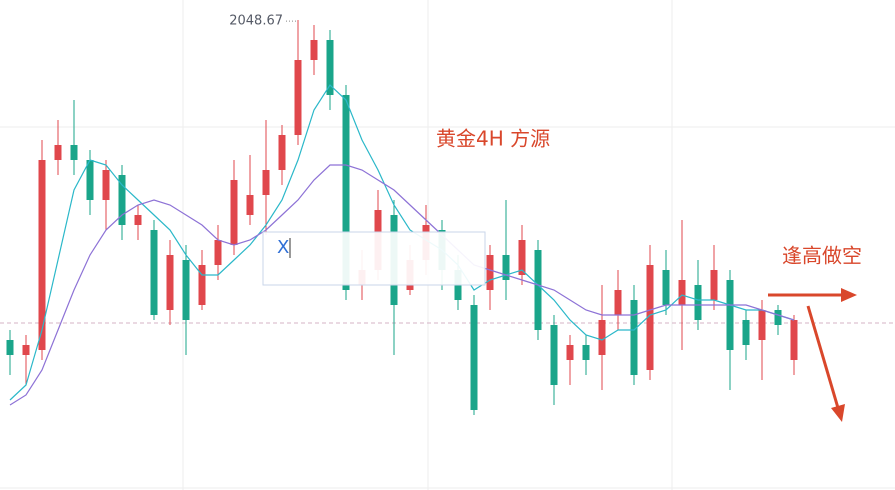  What do you see at coordinates (822, 256) in the screenshot?
I see `annotation: 逢高做空` at bounding box center [822, 256].